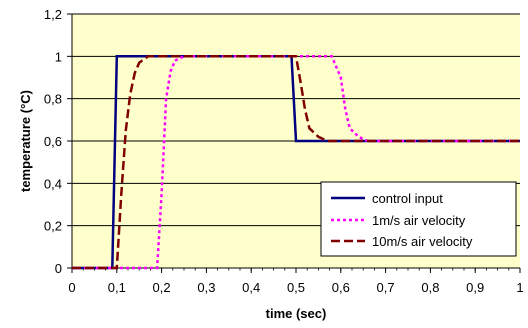  Describe the element at coordinates (25, 141) in the screenshot. I see `y-axis-title: temperature (°C)` at that location.